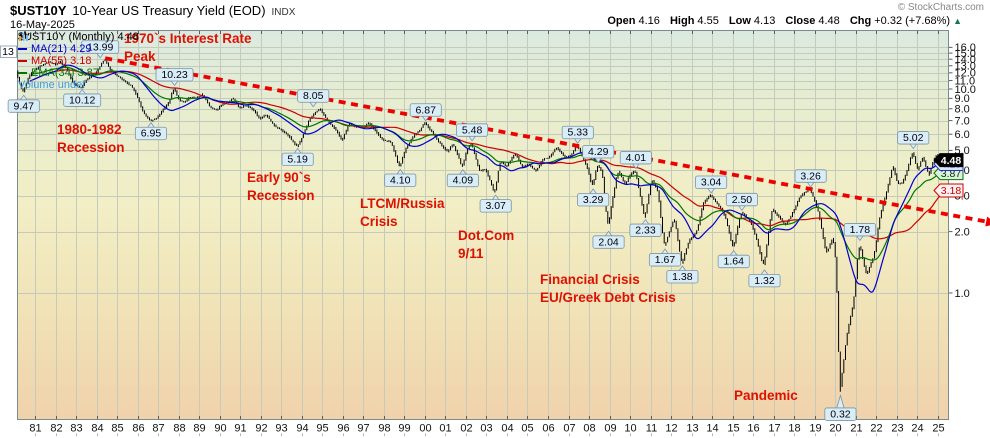  Describe the element at coordinates (283, 12) in the screenshot. I see `exchange-label: INDX` at that location.